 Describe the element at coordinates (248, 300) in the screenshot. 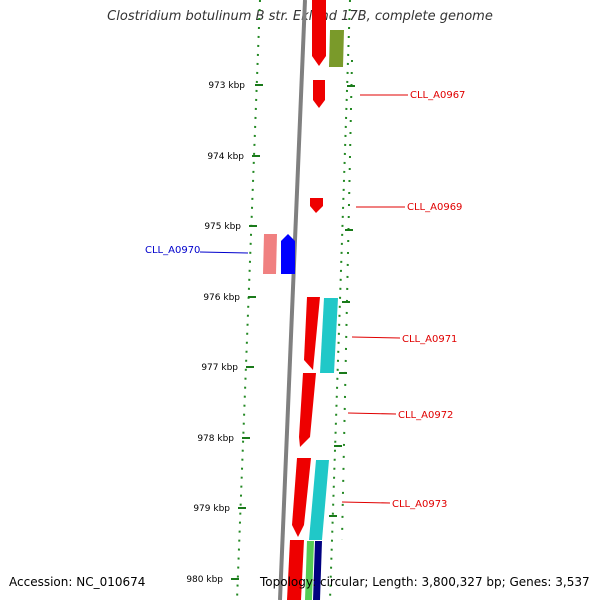

I see `inner-dotted-ring` at that location.